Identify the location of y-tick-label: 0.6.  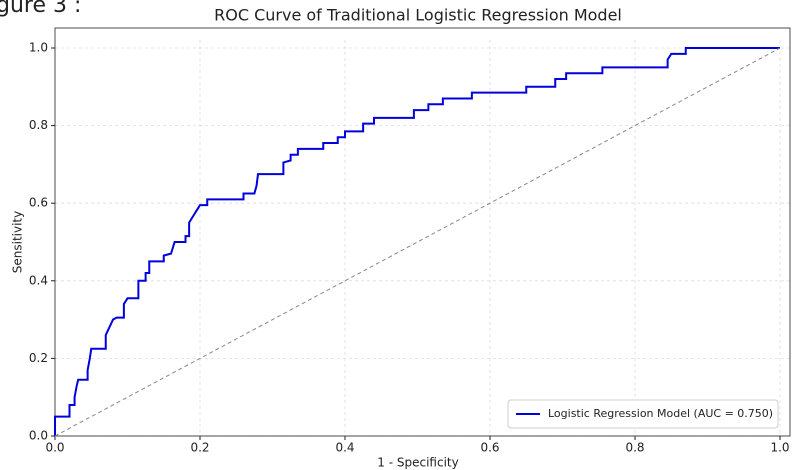
(38, 203).